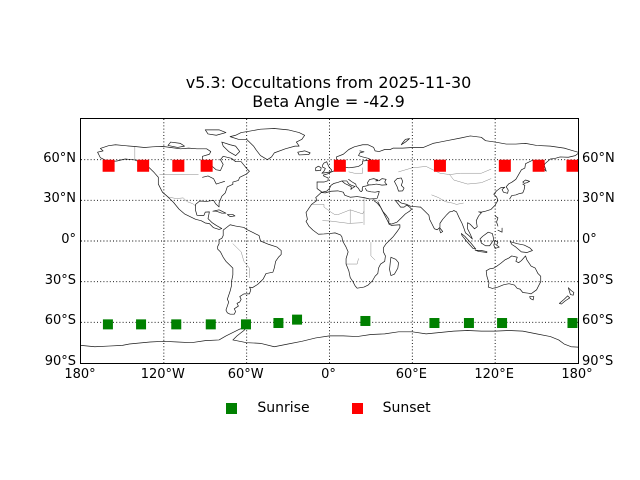 The image size is (640, 480). What do you see at coordinates (411, 374) in the screenshot?
I see `x-tick-label: 60°E` at bounding box center [411, 374].